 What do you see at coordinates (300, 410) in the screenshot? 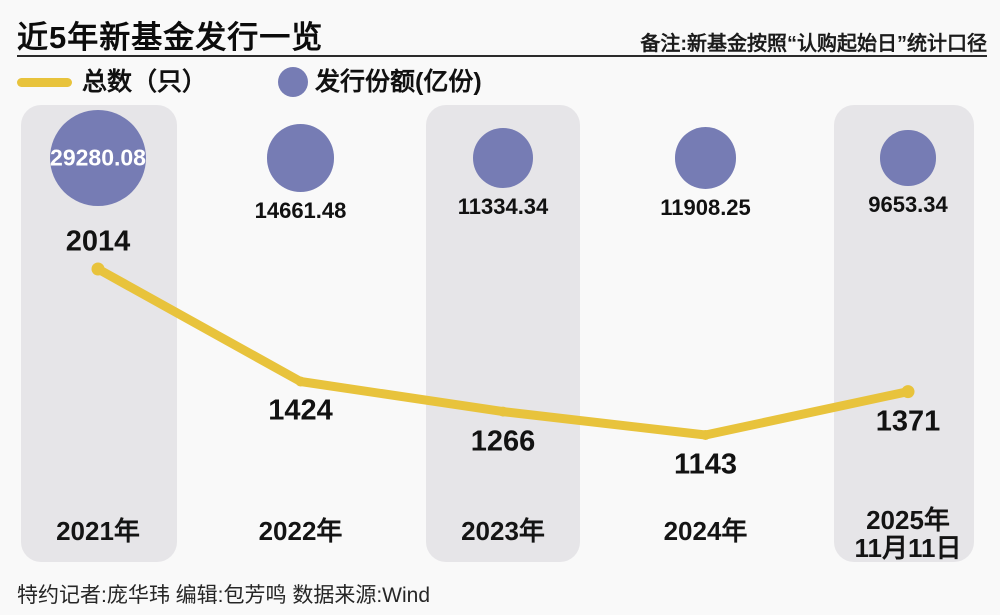
I see `line-value-label: 1424` at bounding box center [300, 410].